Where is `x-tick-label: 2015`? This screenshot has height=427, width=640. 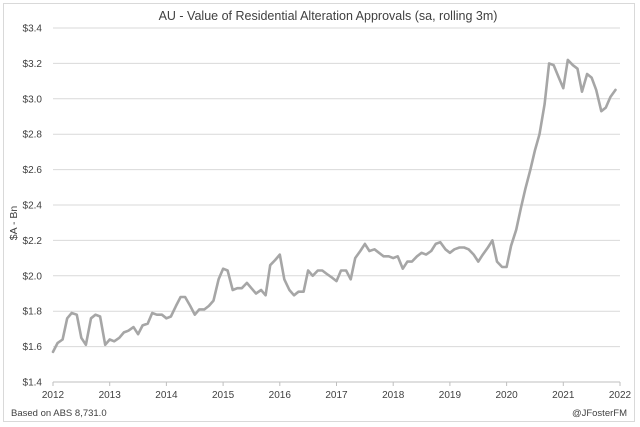 x-tick-label: 2015 is located at coordinates (223, 395).